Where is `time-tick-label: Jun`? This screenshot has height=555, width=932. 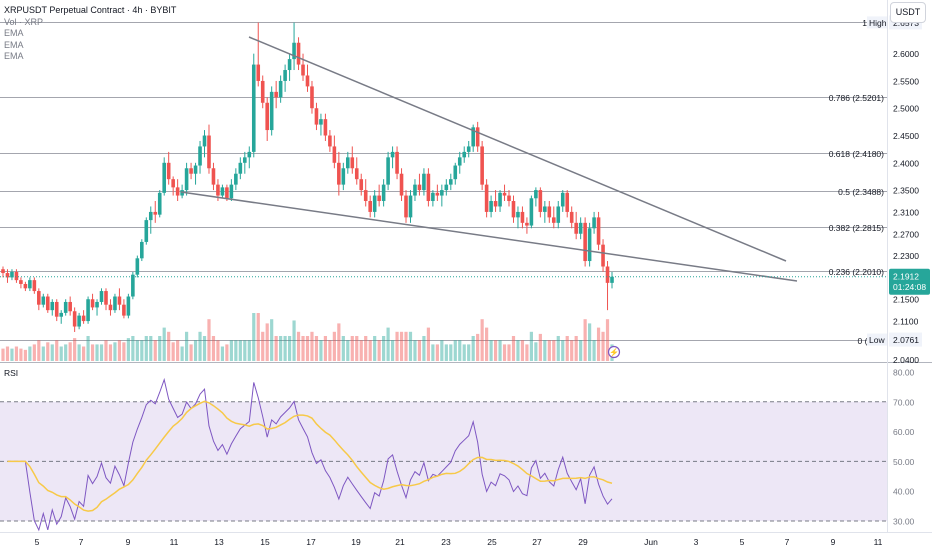 time-tick-label: Jun is located at coordinates (651, 542).